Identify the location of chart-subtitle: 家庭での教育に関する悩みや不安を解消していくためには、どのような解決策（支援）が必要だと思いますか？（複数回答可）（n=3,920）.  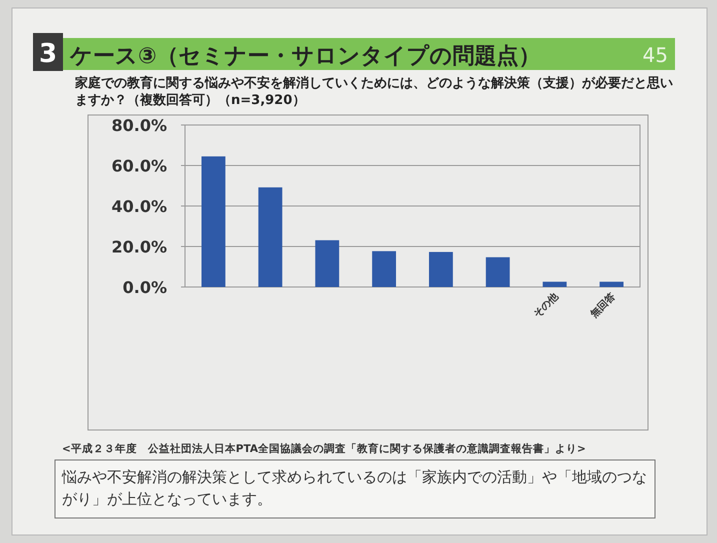
(373, 91).